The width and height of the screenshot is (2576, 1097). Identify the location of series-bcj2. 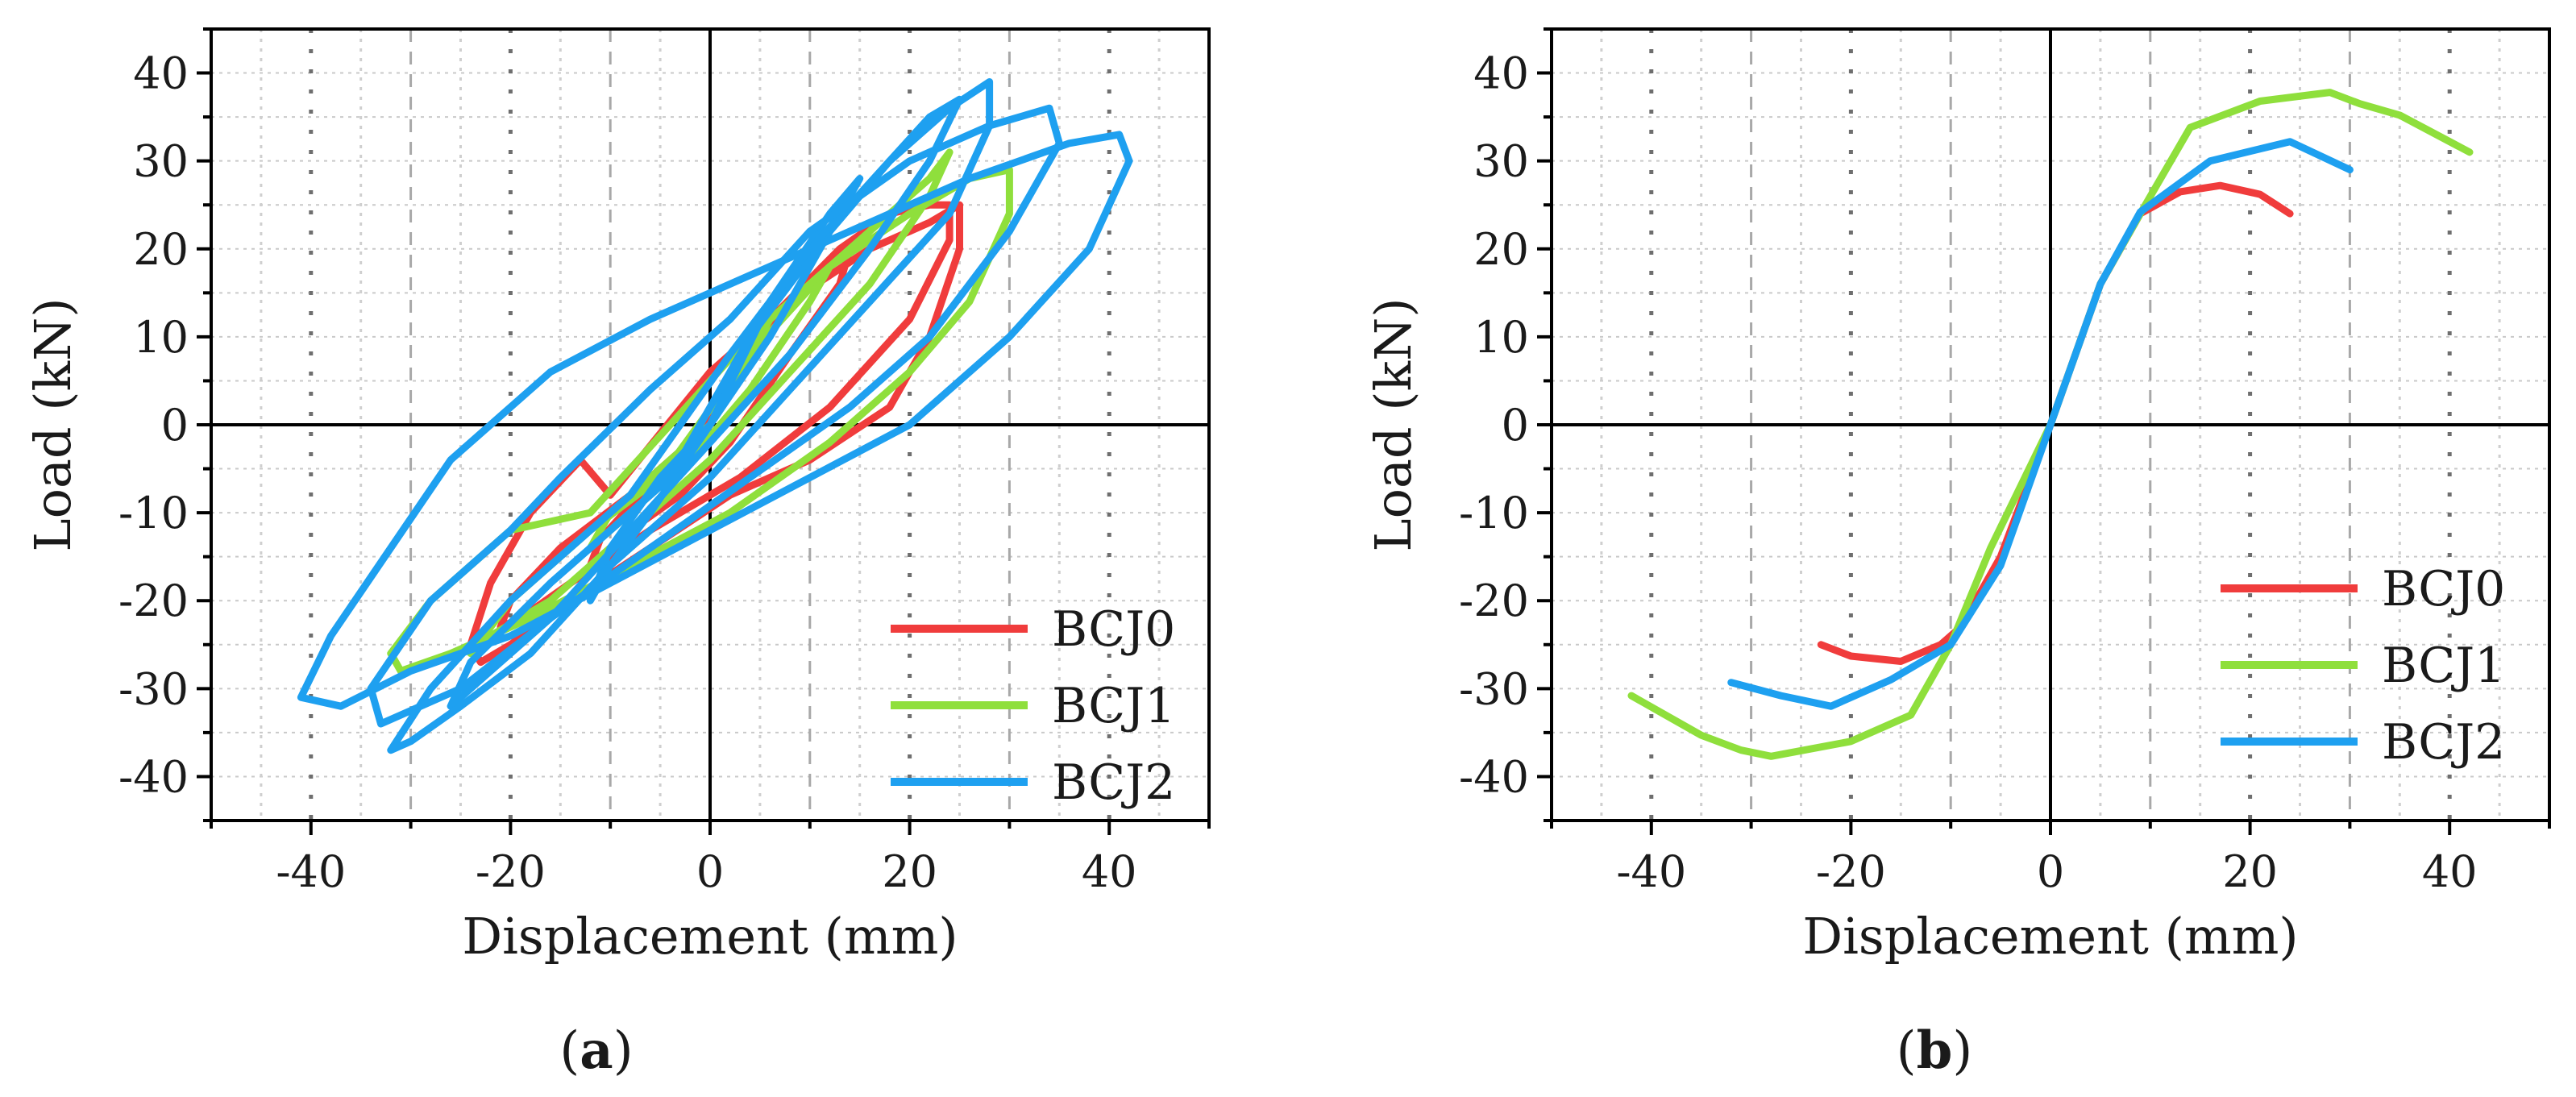
(2040, 424).